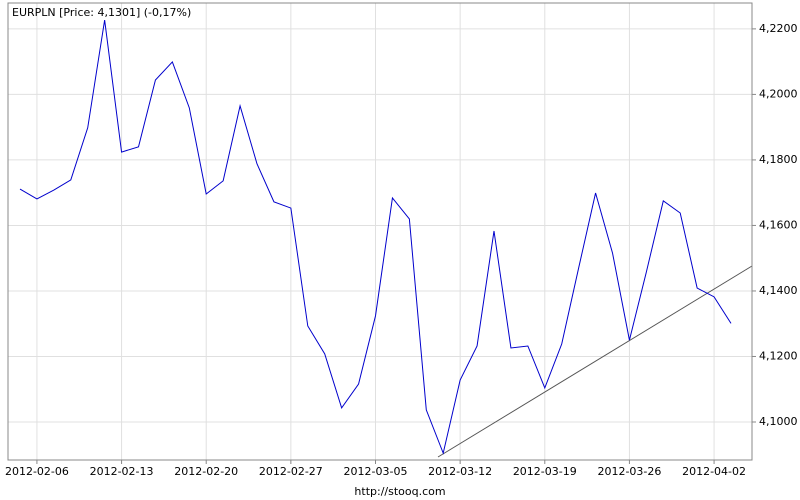  What do you see at coordinates (778, 224) in the screenshot?
I see `y-tick-label: 4,1600` at bounding box center [778, 224].